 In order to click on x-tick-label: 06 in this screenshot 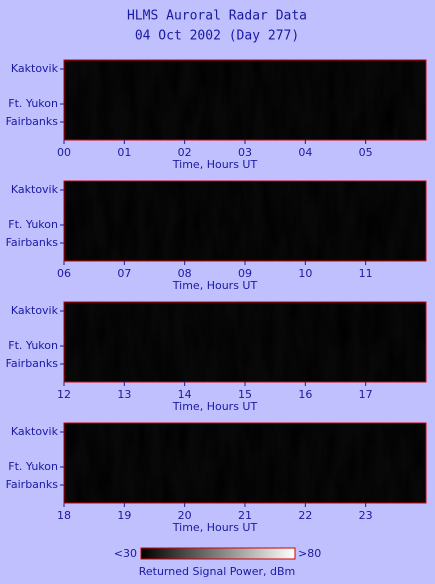, I will do `click(64, 273)`.